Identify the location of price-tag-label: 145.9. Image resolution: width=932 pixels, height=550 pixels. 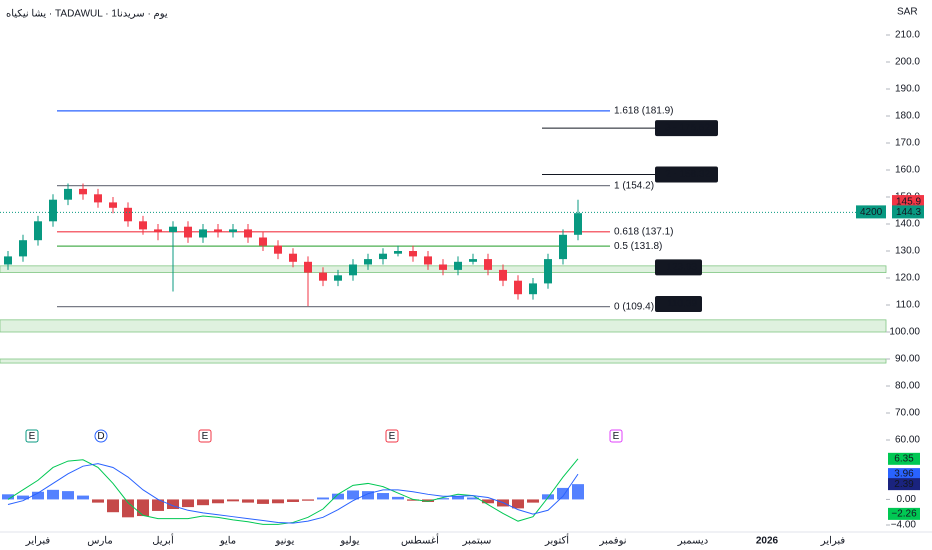
(908, 202).